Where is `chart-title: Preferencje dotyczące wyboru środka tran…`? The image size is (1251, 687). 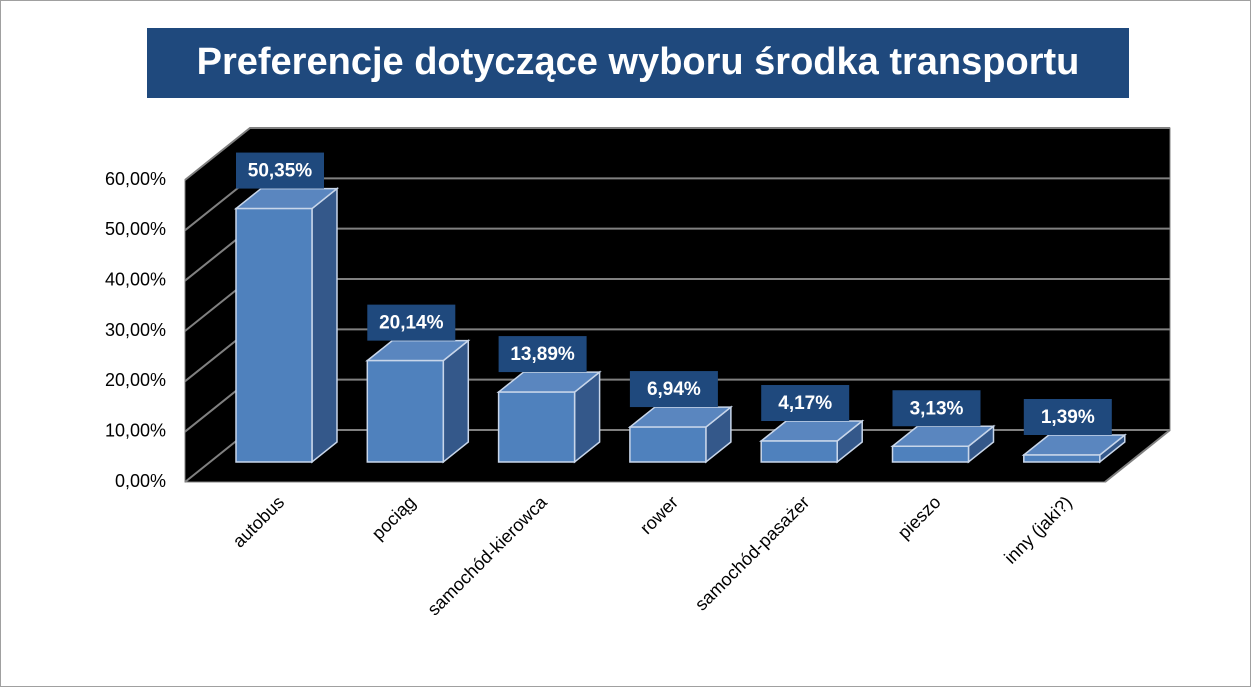 chart-title: Preferencje dotyczące wyboru środka tran… is located at coordinates (638, 62).